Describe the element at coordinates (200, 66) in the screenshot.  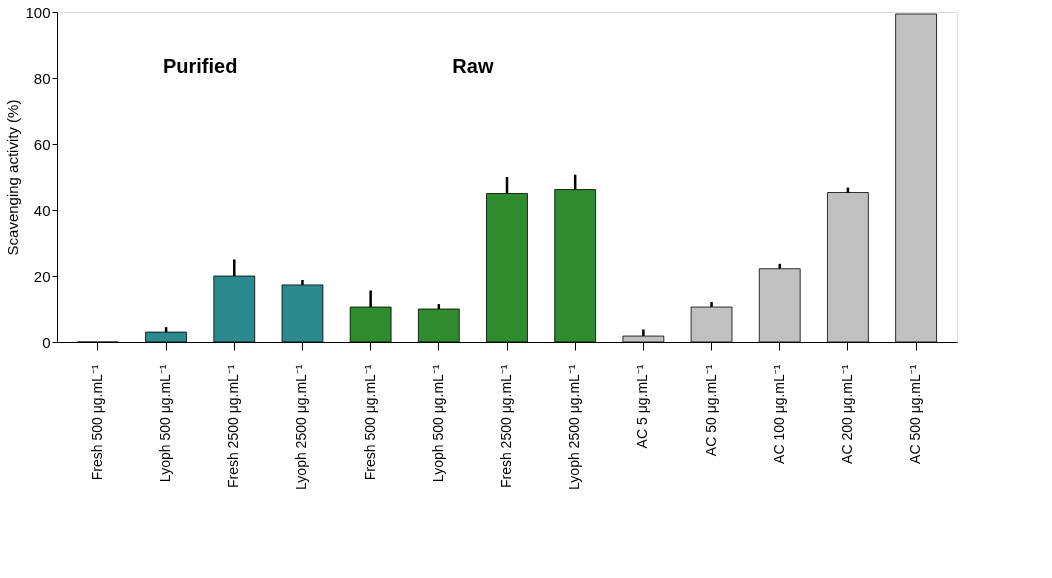
I see `annotation: Purified` at that location.